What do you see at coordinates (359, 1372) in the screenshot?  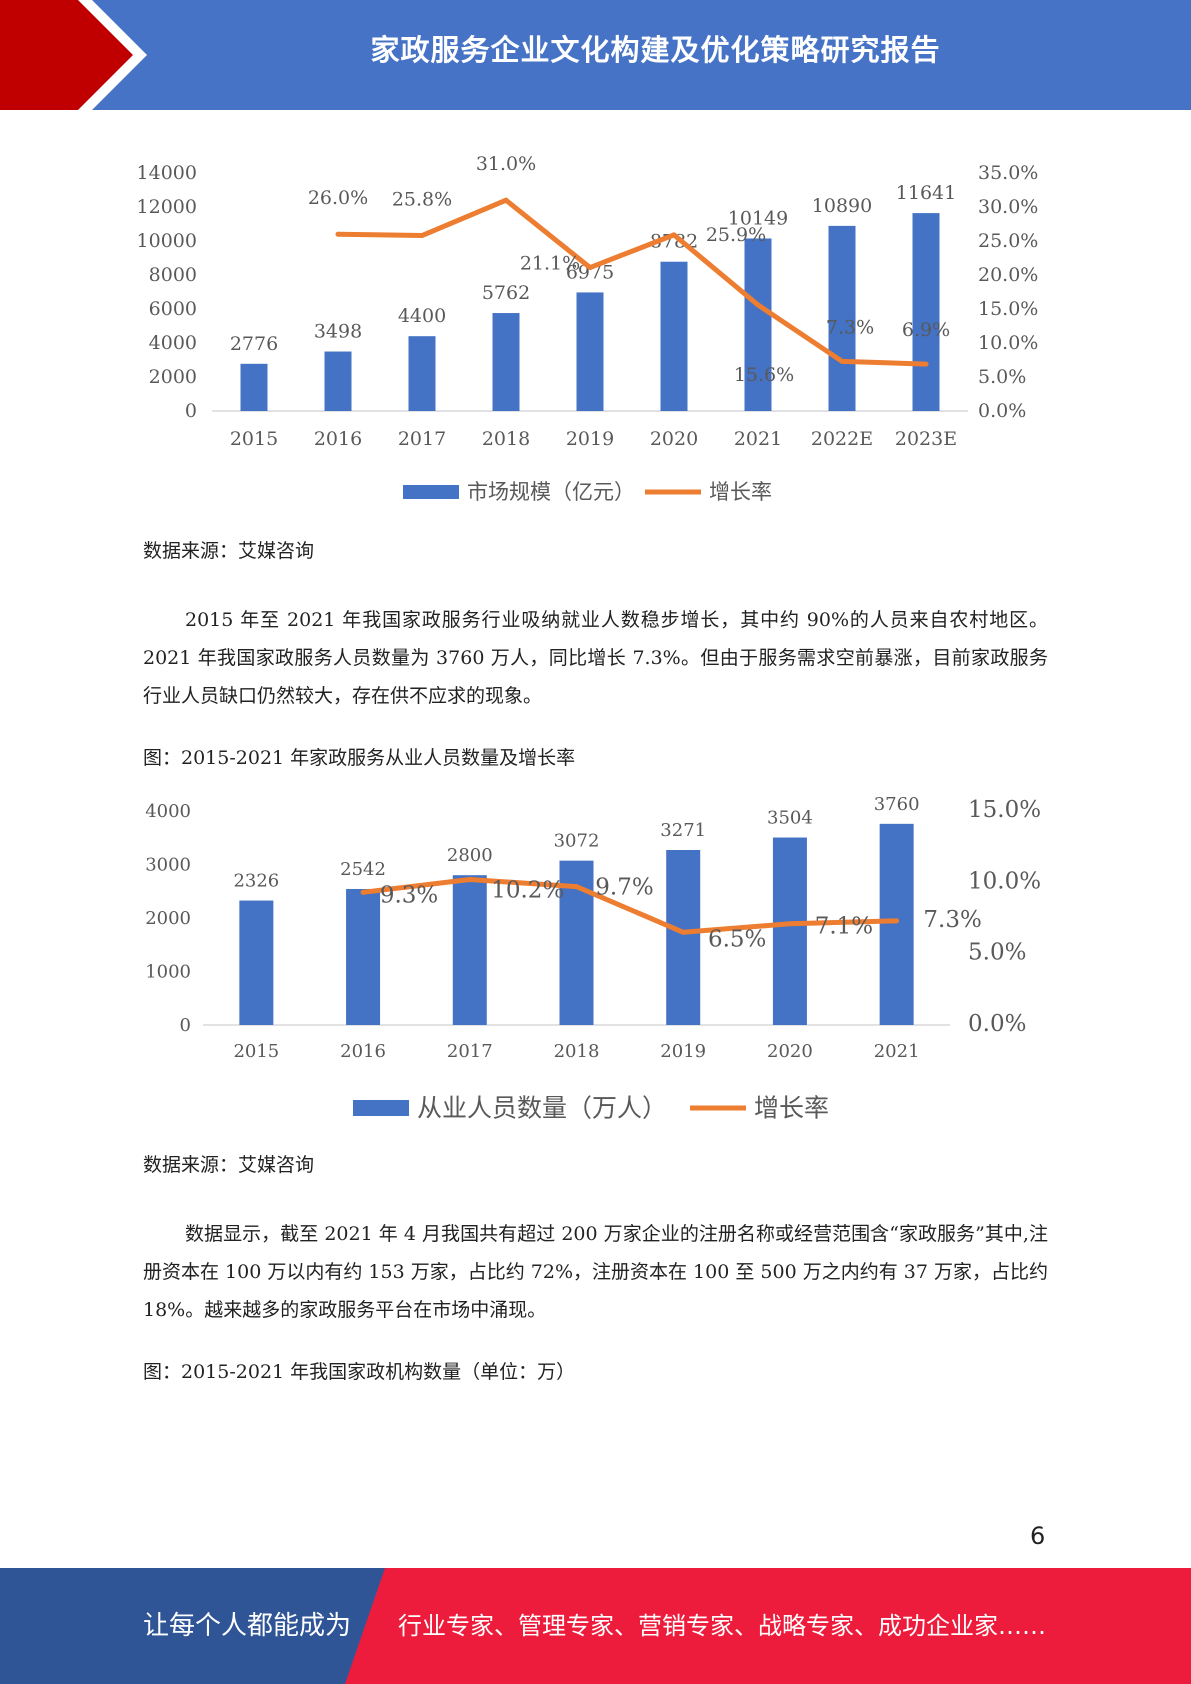 I see `chart3-caption: 图：2015-2021 年我国家政机构数量（单位：万）` at bounding box center [359, 1372].